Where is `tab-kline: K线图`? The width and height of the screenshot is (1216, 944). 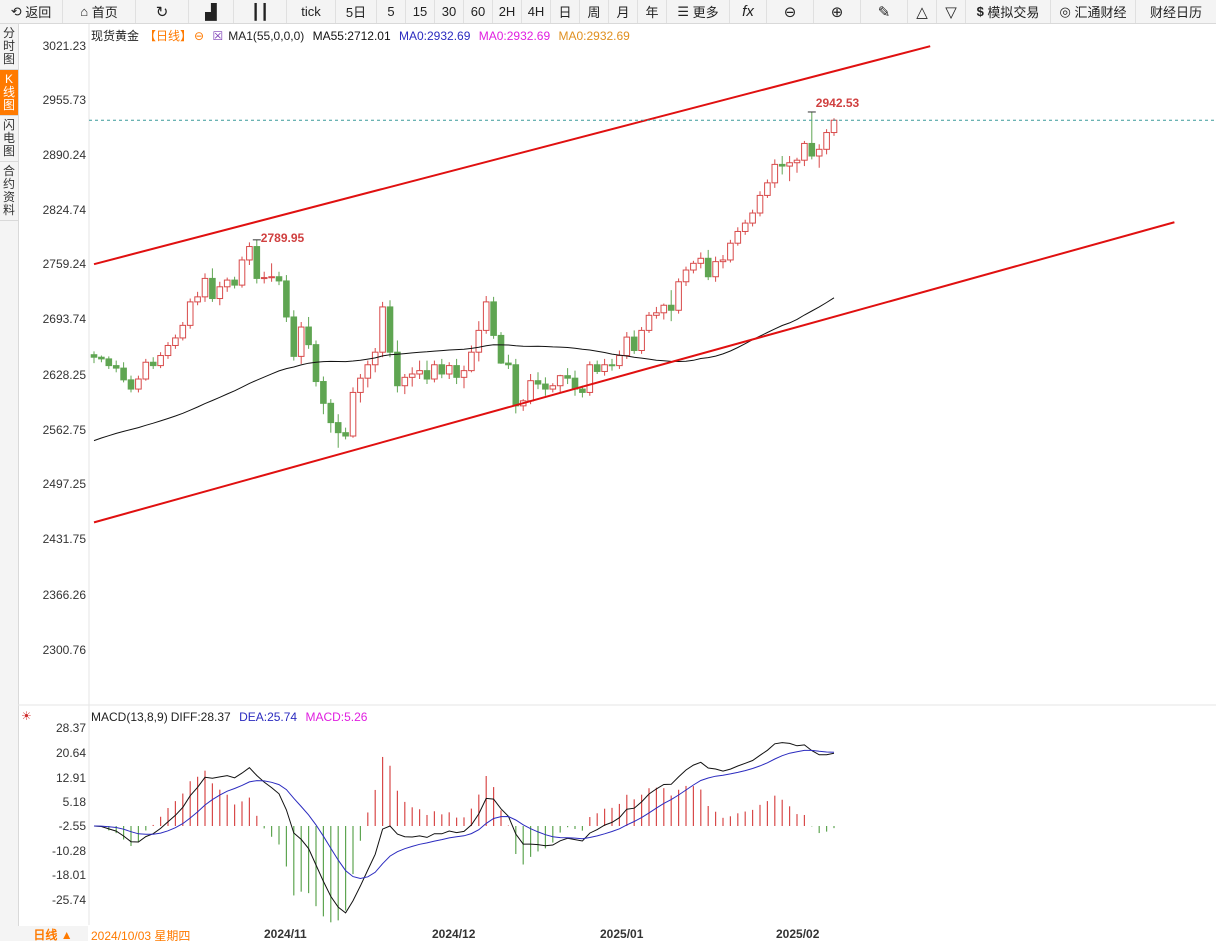 tab-kline: K线图 is located at coordinates (9, 93).